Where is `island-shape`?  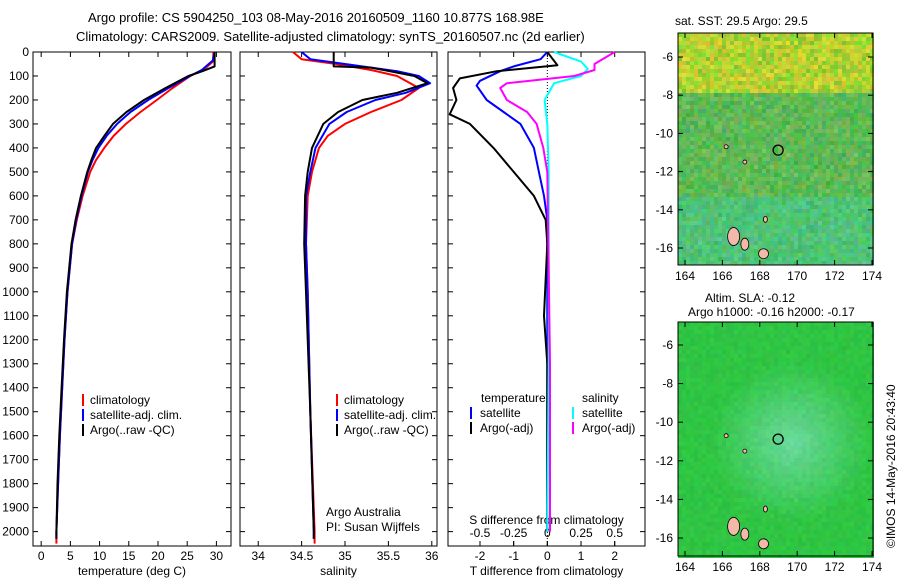
island-shape is located at coordinates (745, 162).